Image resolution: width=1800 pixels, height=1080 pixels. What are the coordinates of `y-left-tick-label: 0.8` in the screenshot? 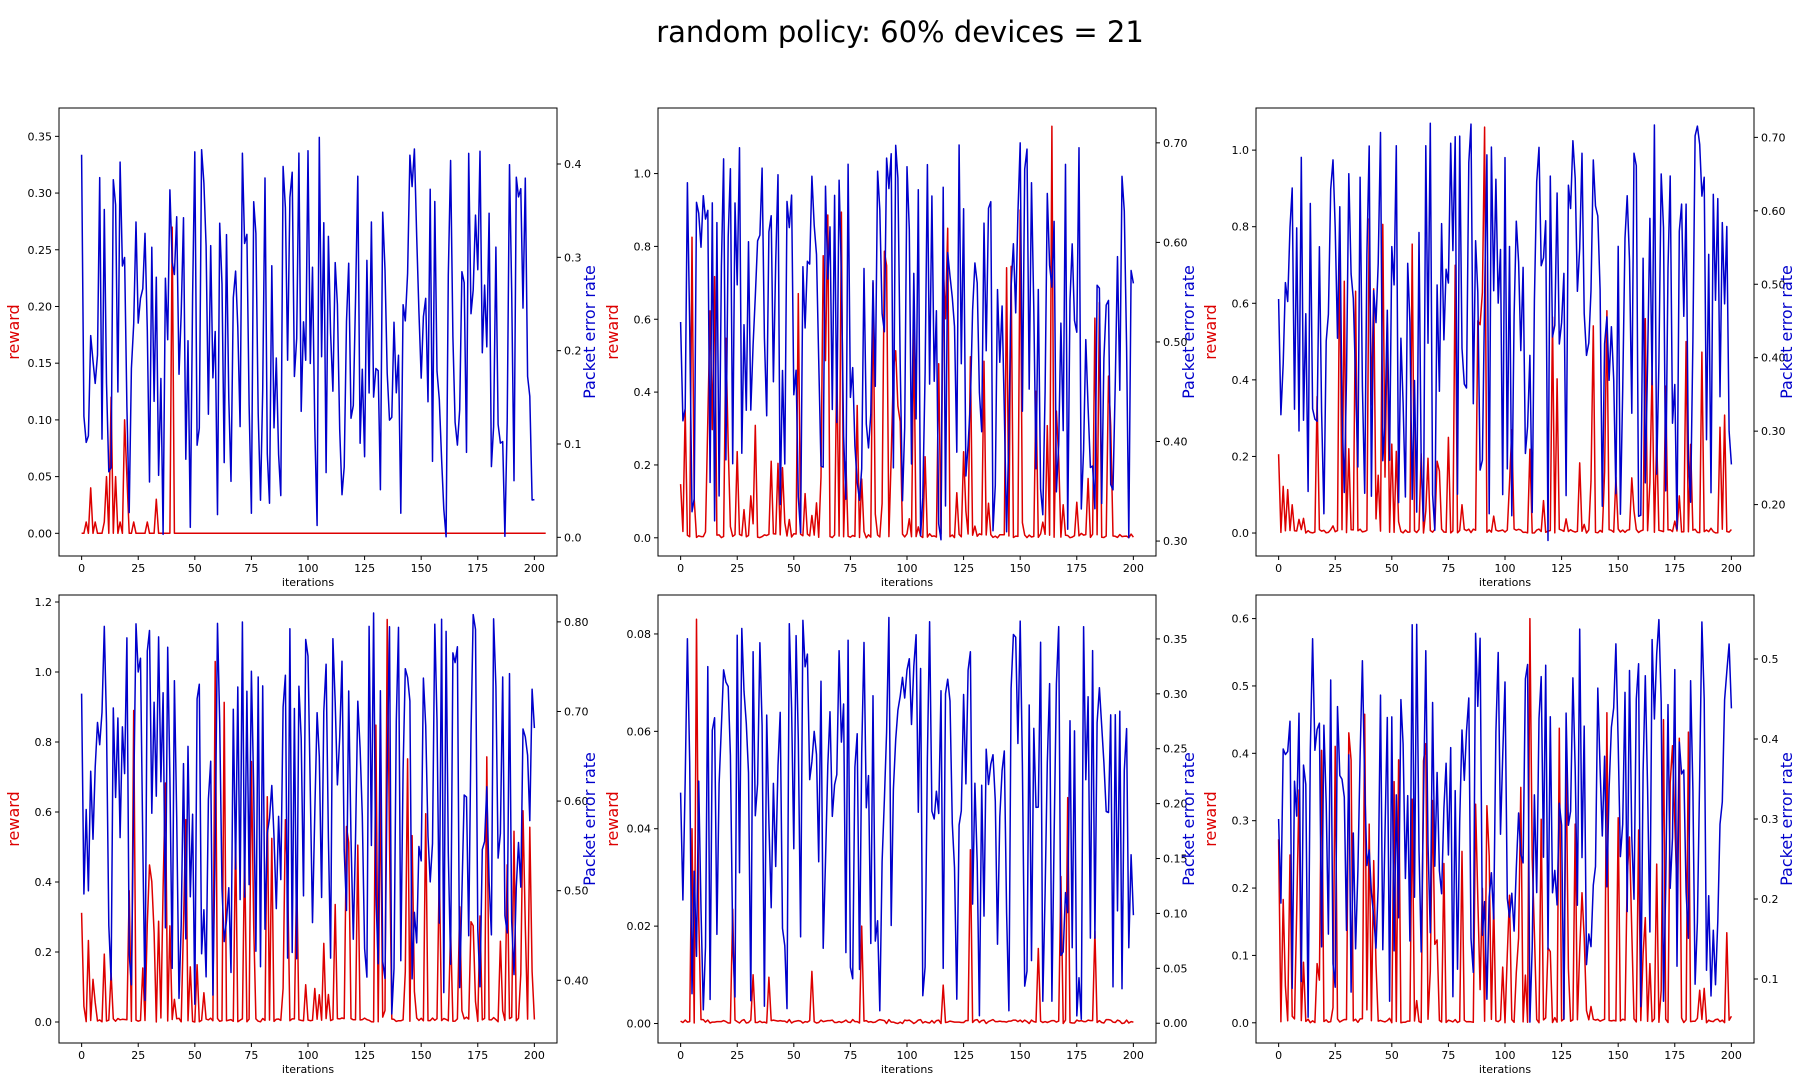 It's located at (643, 246).